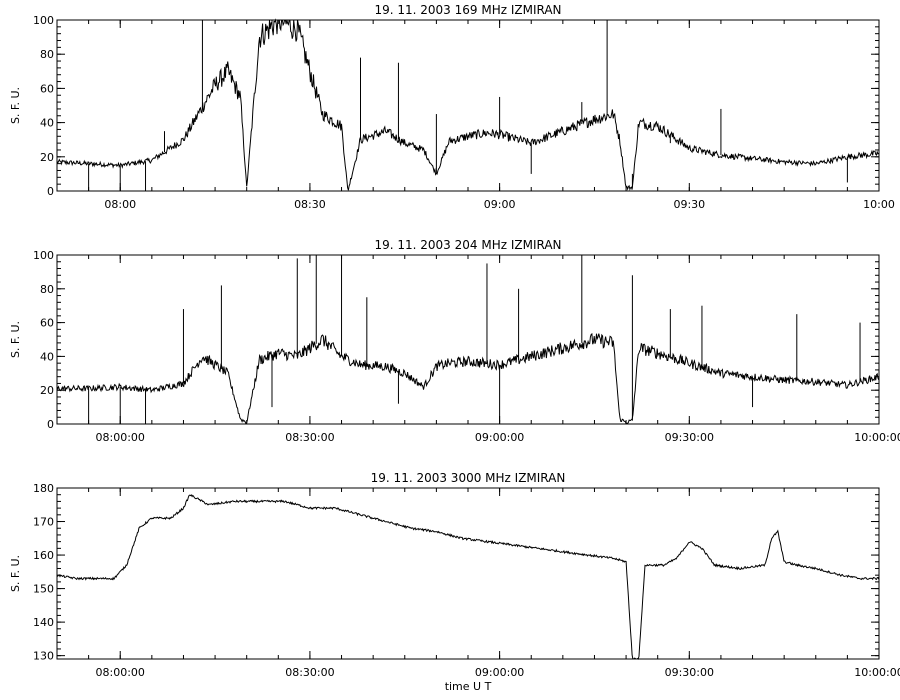 This screenshot has height=700, width=900. I want to click on chart-title: 19. 11. 2003 204 MHz IZMIRAN, so click(467, 245).